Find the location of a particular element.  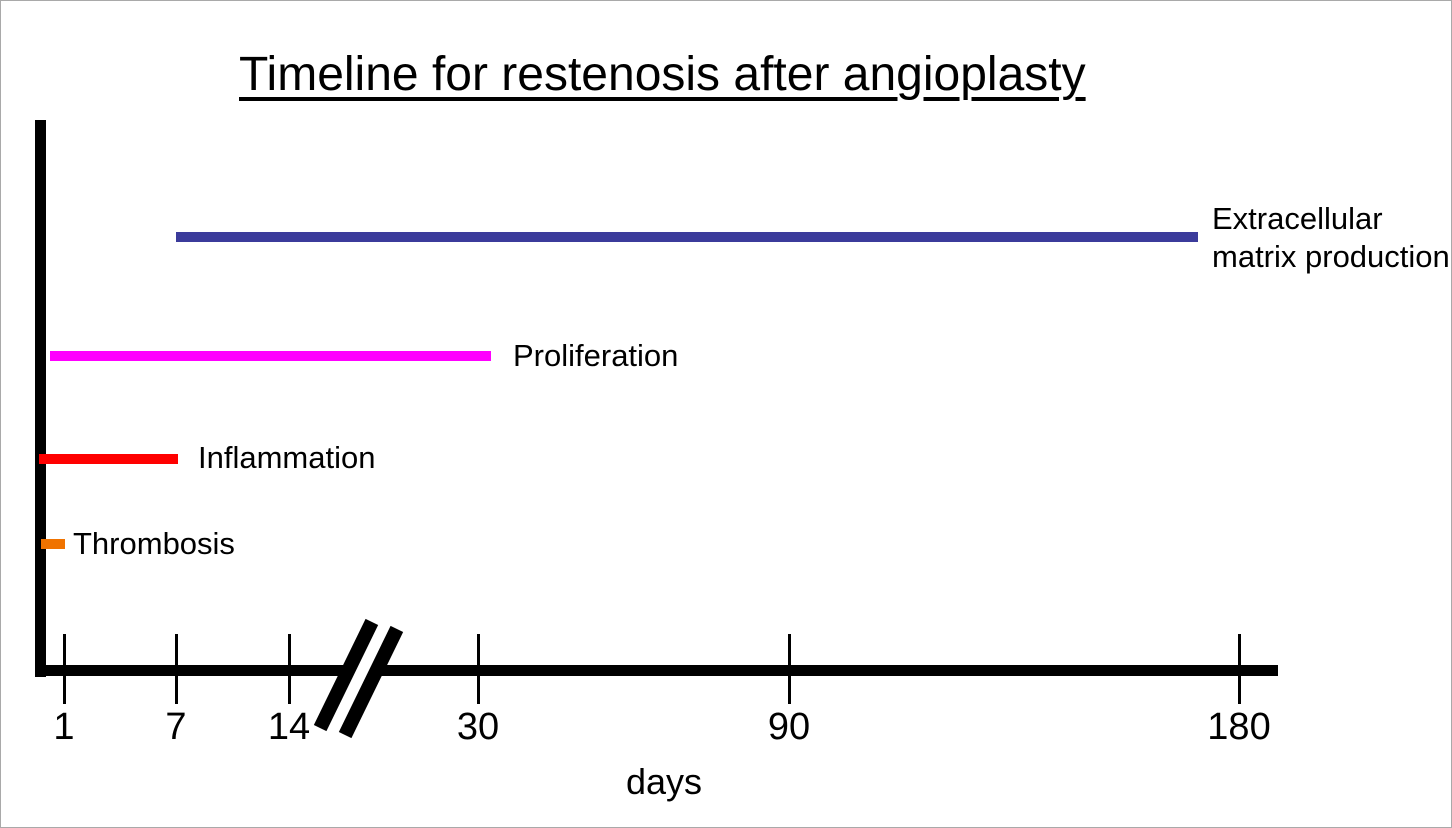

phase-label: Proliferation is located at coordinates (596, 355).